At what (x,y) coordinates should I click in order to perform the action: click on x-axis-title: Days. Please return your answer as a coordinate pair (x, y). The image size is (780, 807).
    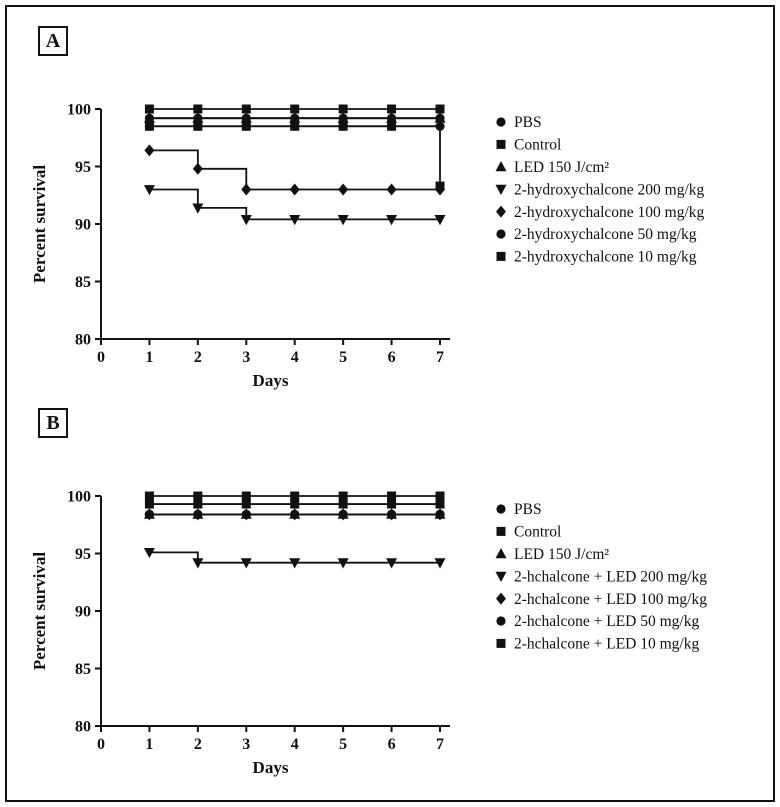
    Looking at the image, I should click on (271, 767).